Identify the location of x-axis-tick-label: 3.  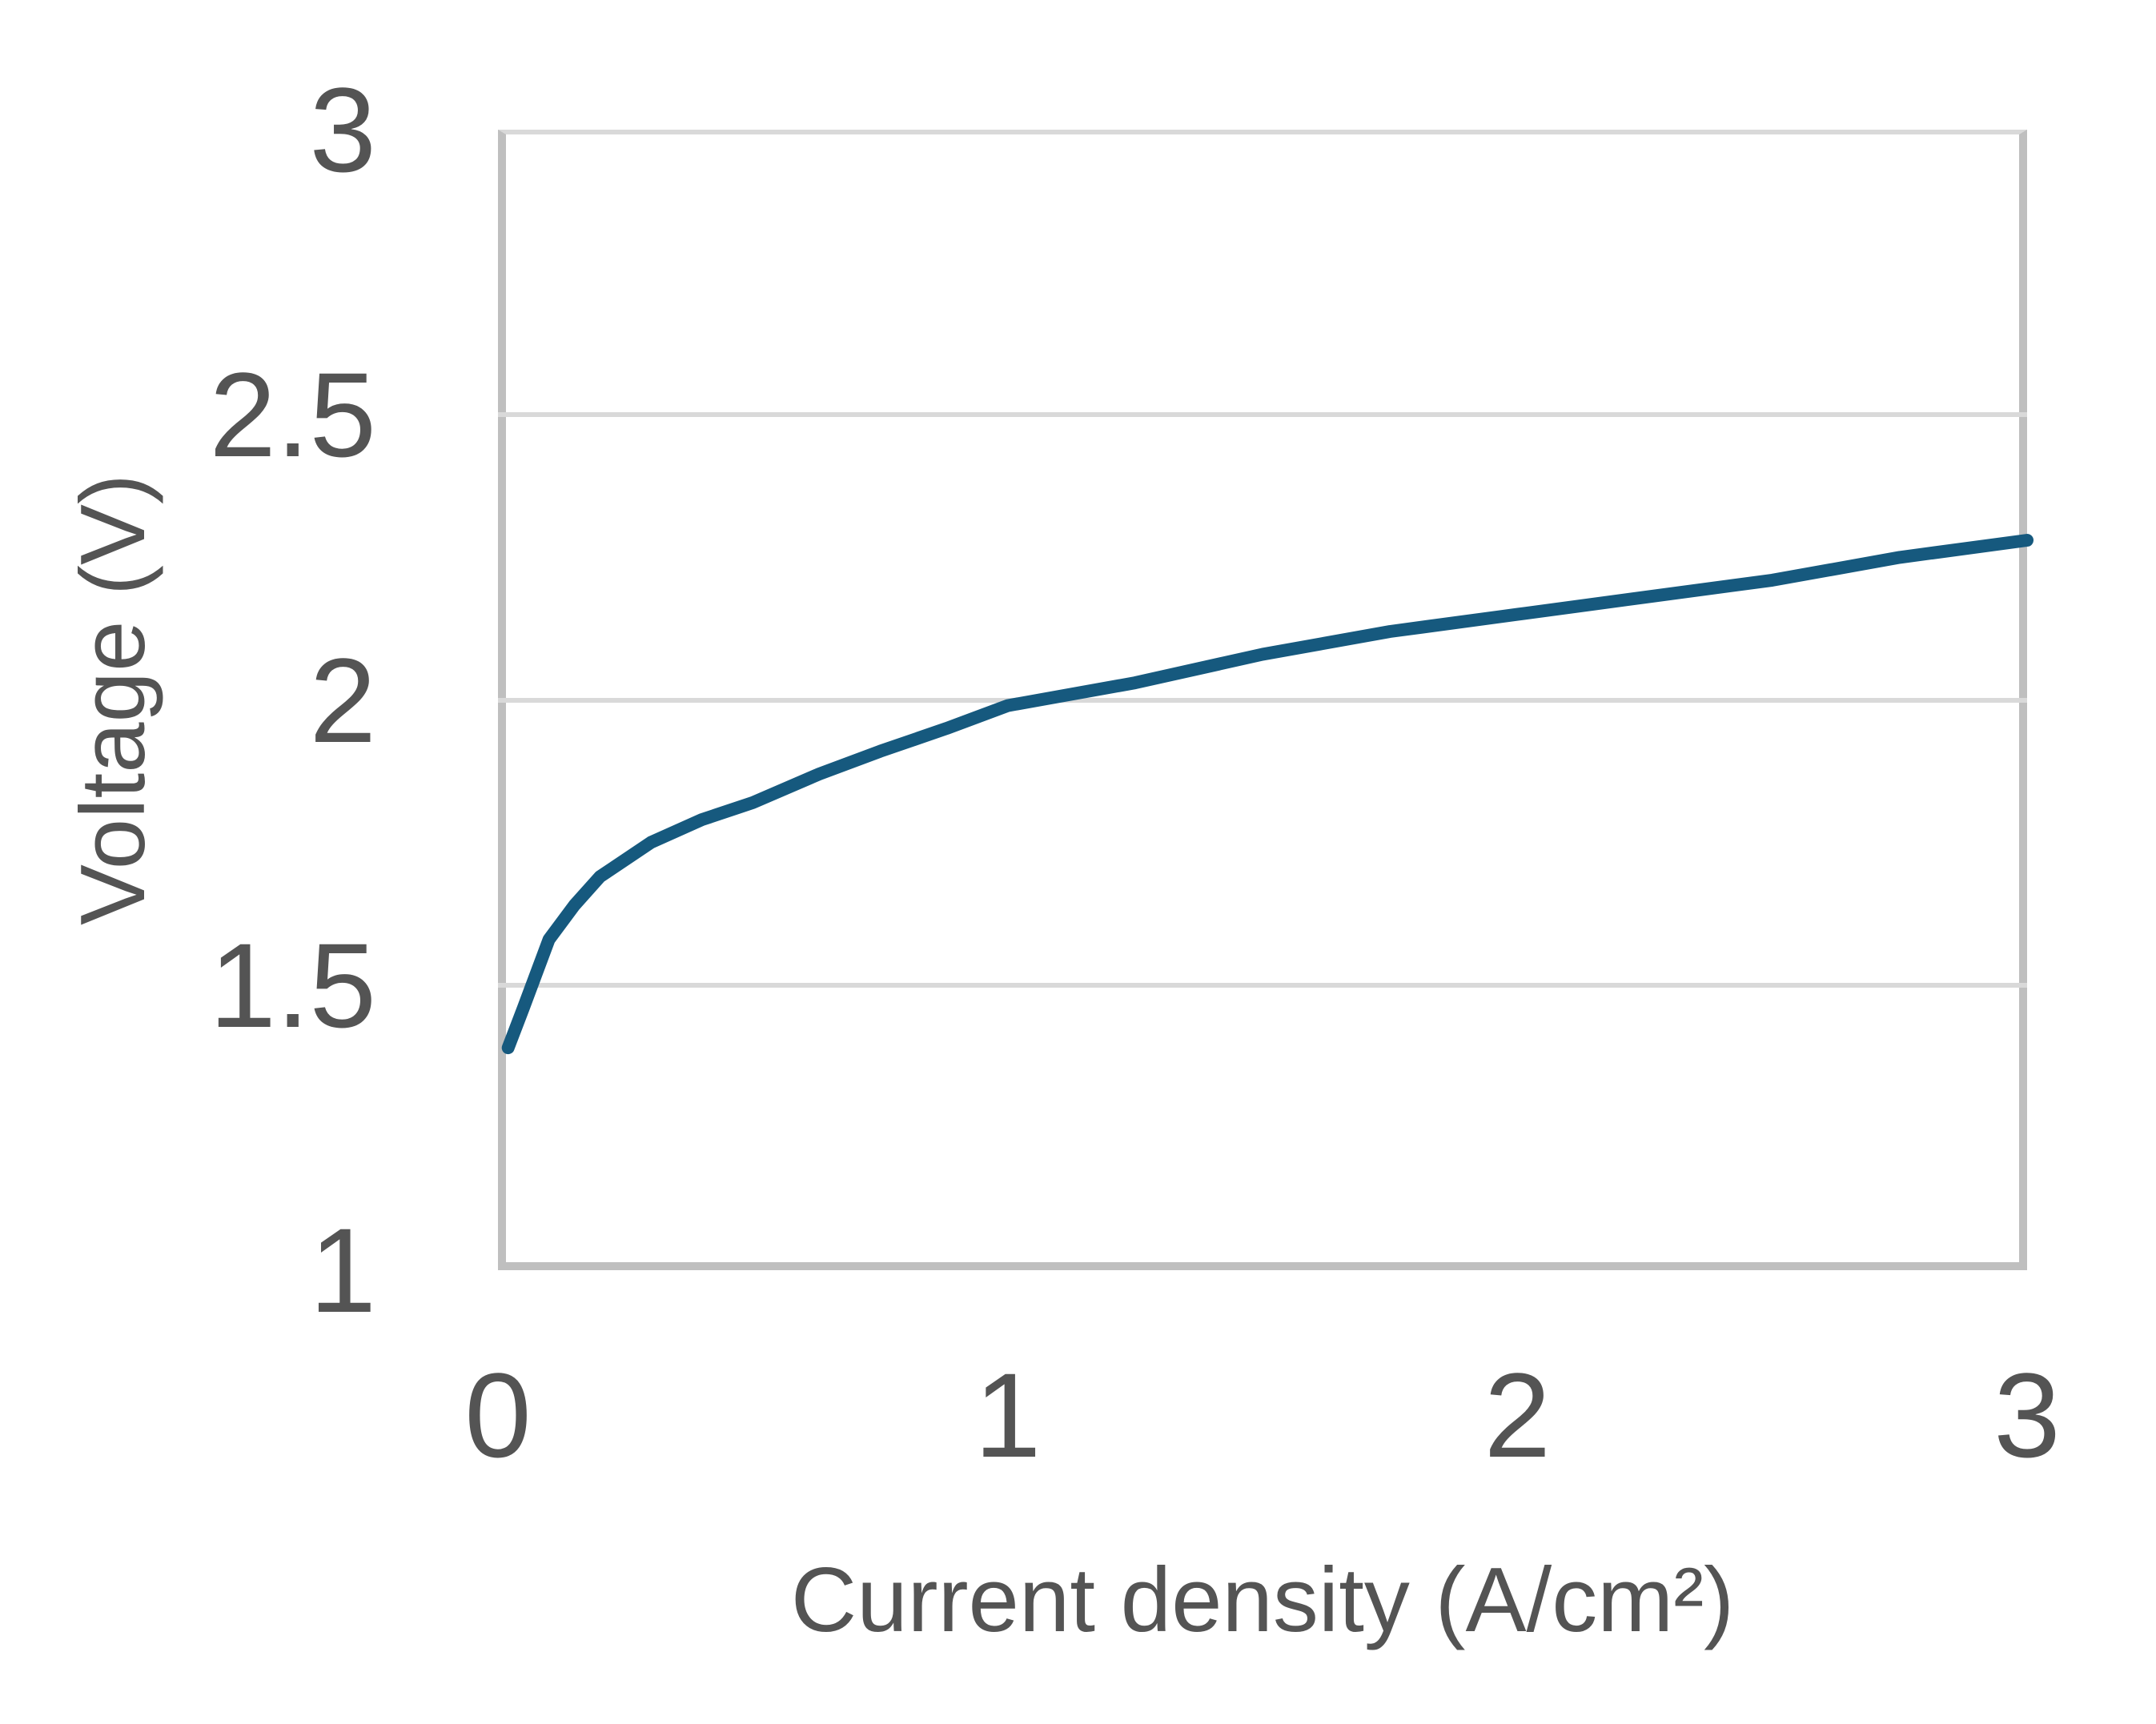
(2027, 1415).